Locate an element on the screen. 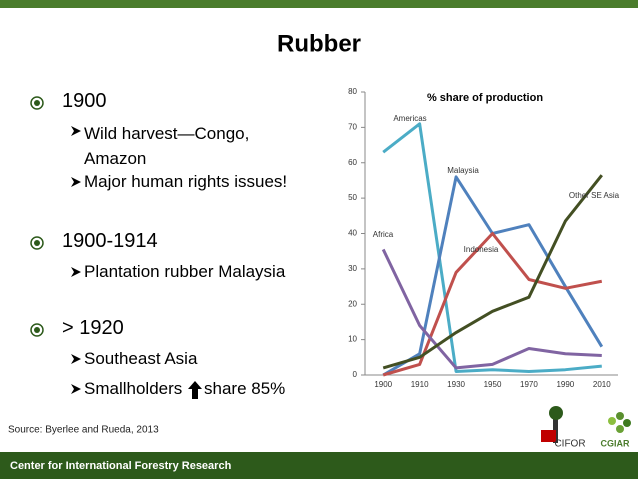  chart-title: % share of production is located at coordinates (485, 98).